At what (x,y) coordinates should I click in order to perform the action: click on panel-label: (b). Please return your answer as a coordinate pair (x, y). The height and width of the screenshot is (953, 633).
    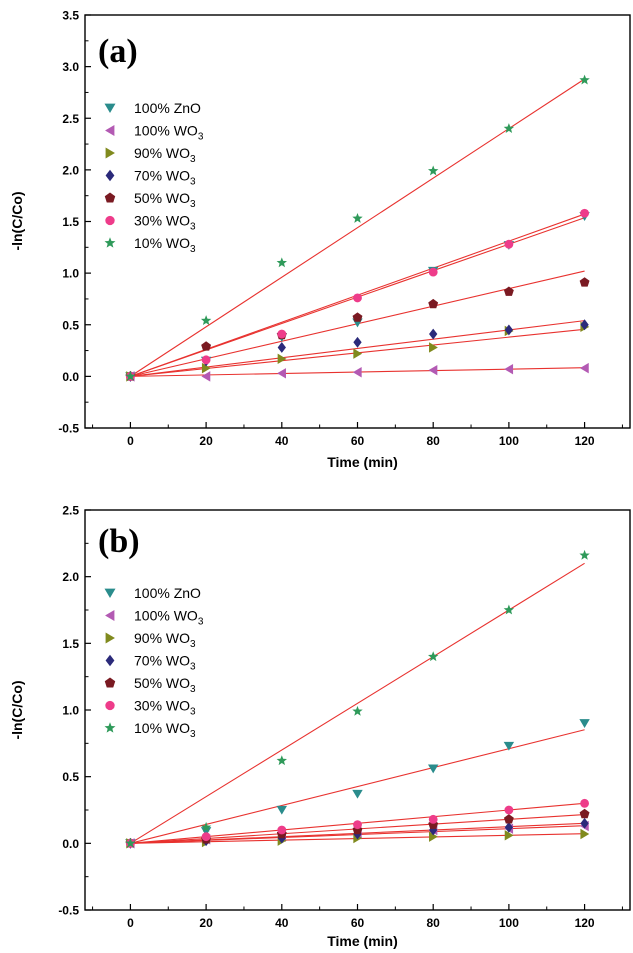
    Looking at the image, I should click on (119, 541).